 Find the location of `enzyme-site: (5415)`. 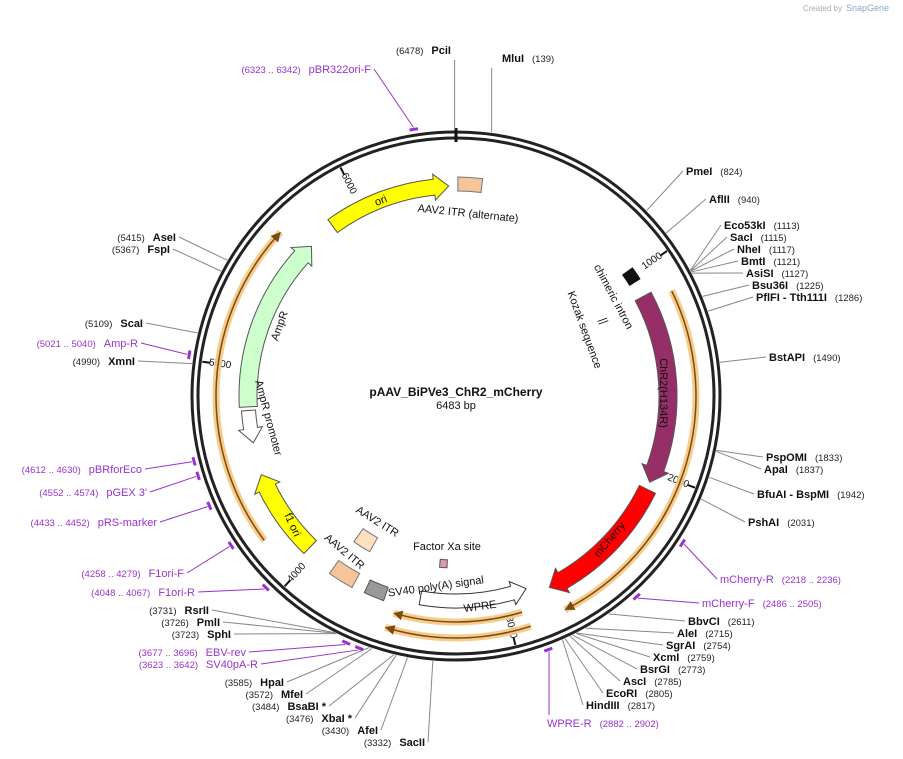

enzyme-site: (5415) is located at coordinates (130, 238).